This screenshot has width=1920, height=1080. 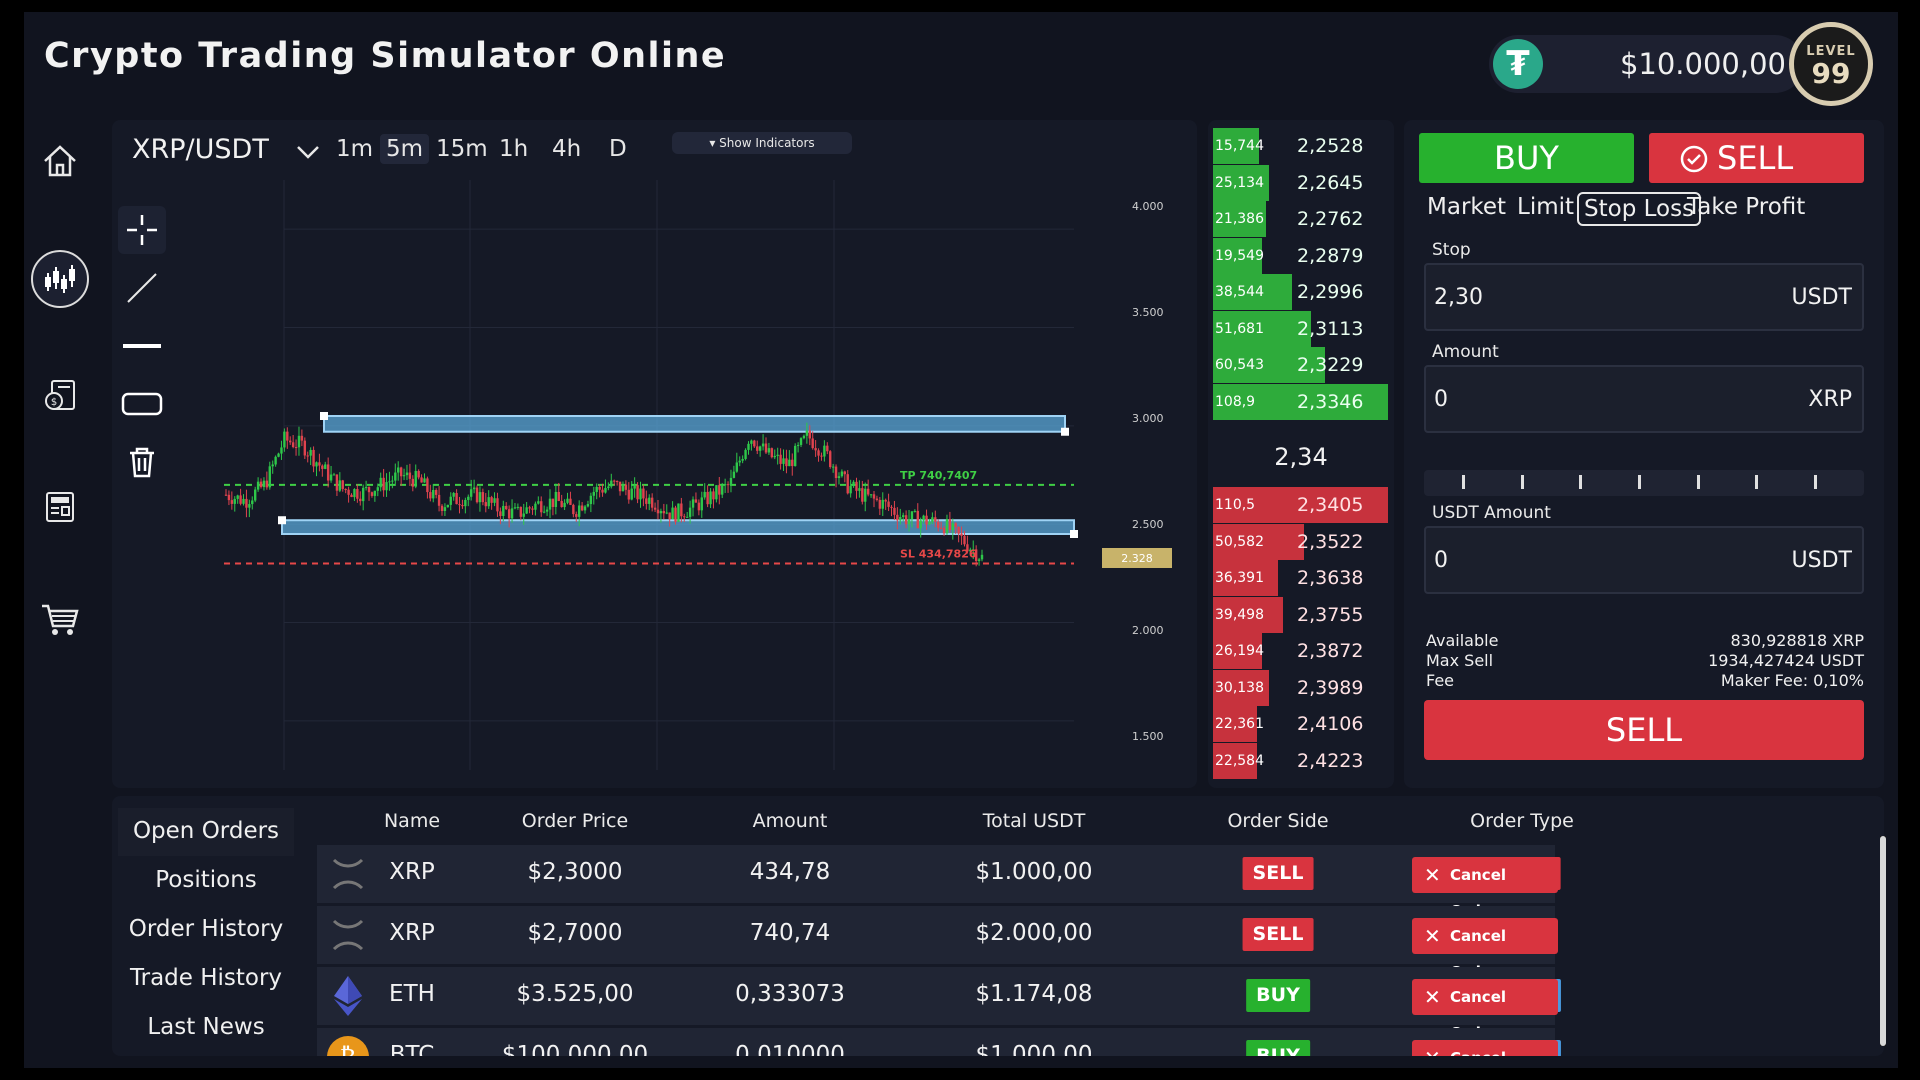 What do you see at coordinates (60, 619) in the screenshot?
I see `nav-shop` at bounding box center [60, 619].